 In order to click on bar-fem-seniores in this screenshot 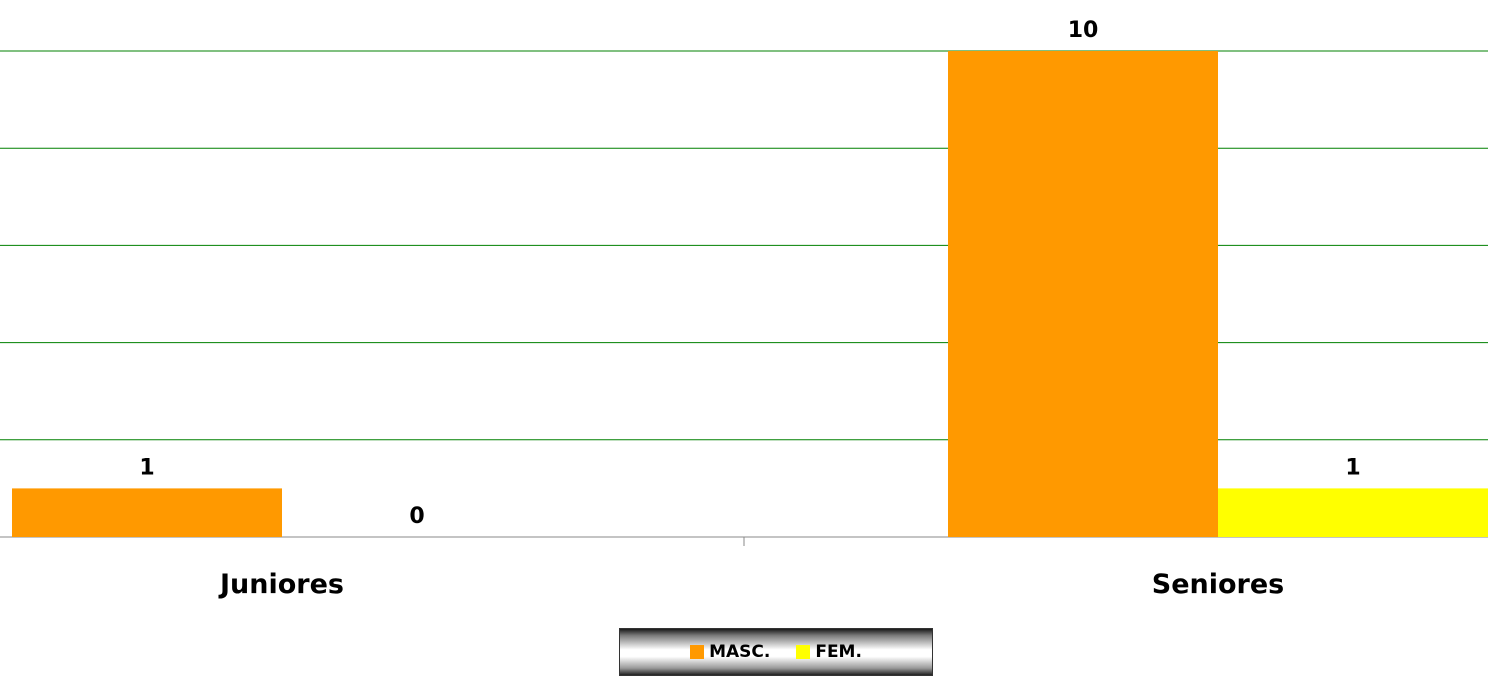, I will do `click(1353, 512)`.